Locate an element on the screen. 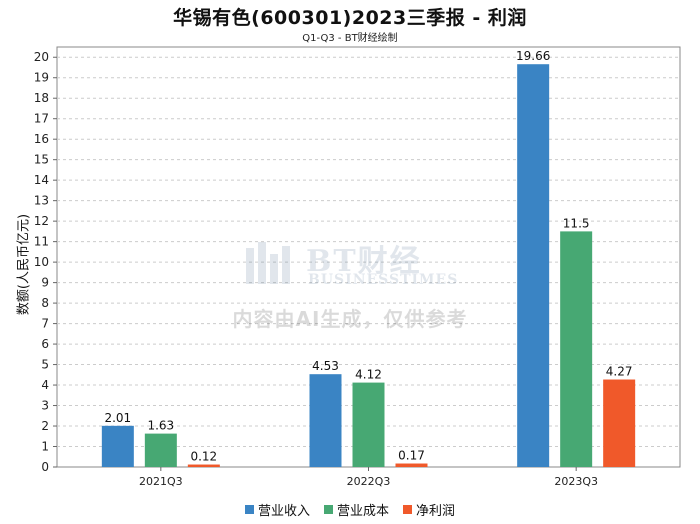 The height and width of the screenshot is (524, 700). data-label: 11.5 is located at coordinates (576, 223).